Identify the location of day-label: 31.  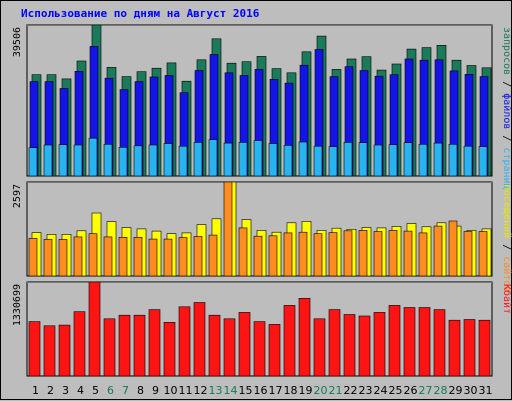
(486, 390).